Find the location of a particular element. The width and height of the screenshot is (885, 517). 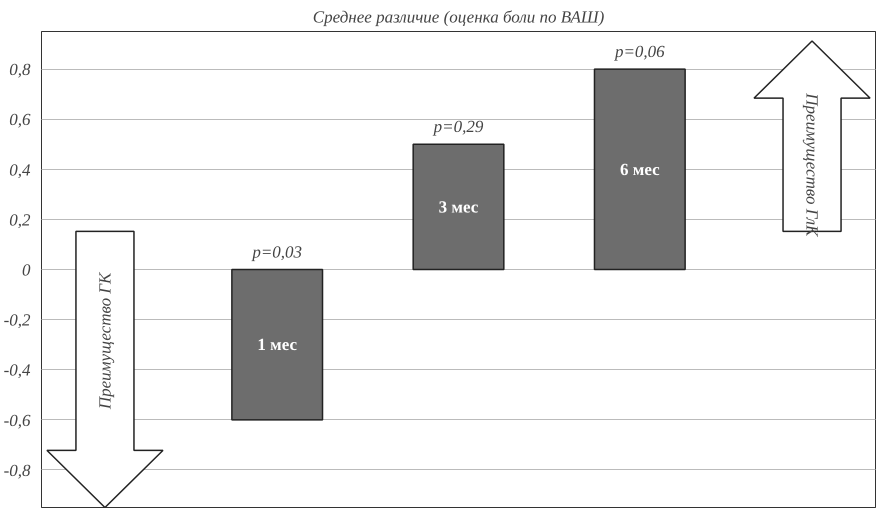

x-tick-label: 3 мес is located at coordinates (458, 206).